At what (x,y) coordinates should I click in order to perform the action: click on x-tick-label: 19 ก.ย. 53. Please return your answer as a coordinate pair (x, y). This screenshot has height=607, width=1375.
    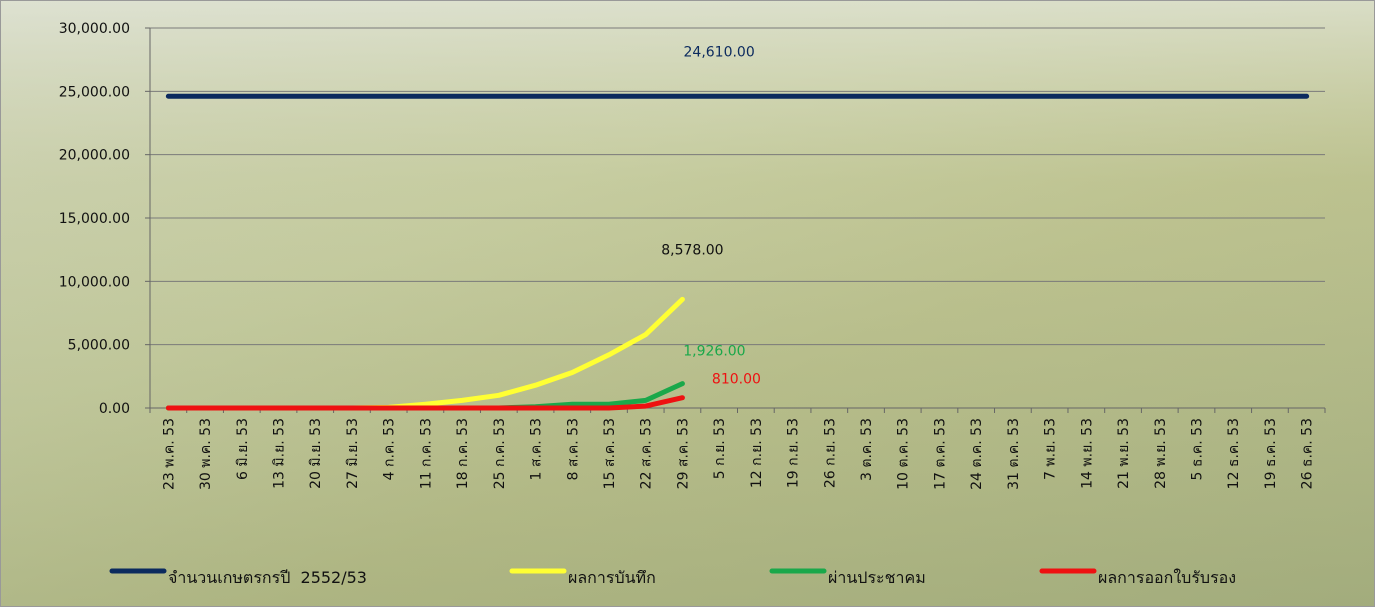
    Looking at the image, I should click on (794, 453).